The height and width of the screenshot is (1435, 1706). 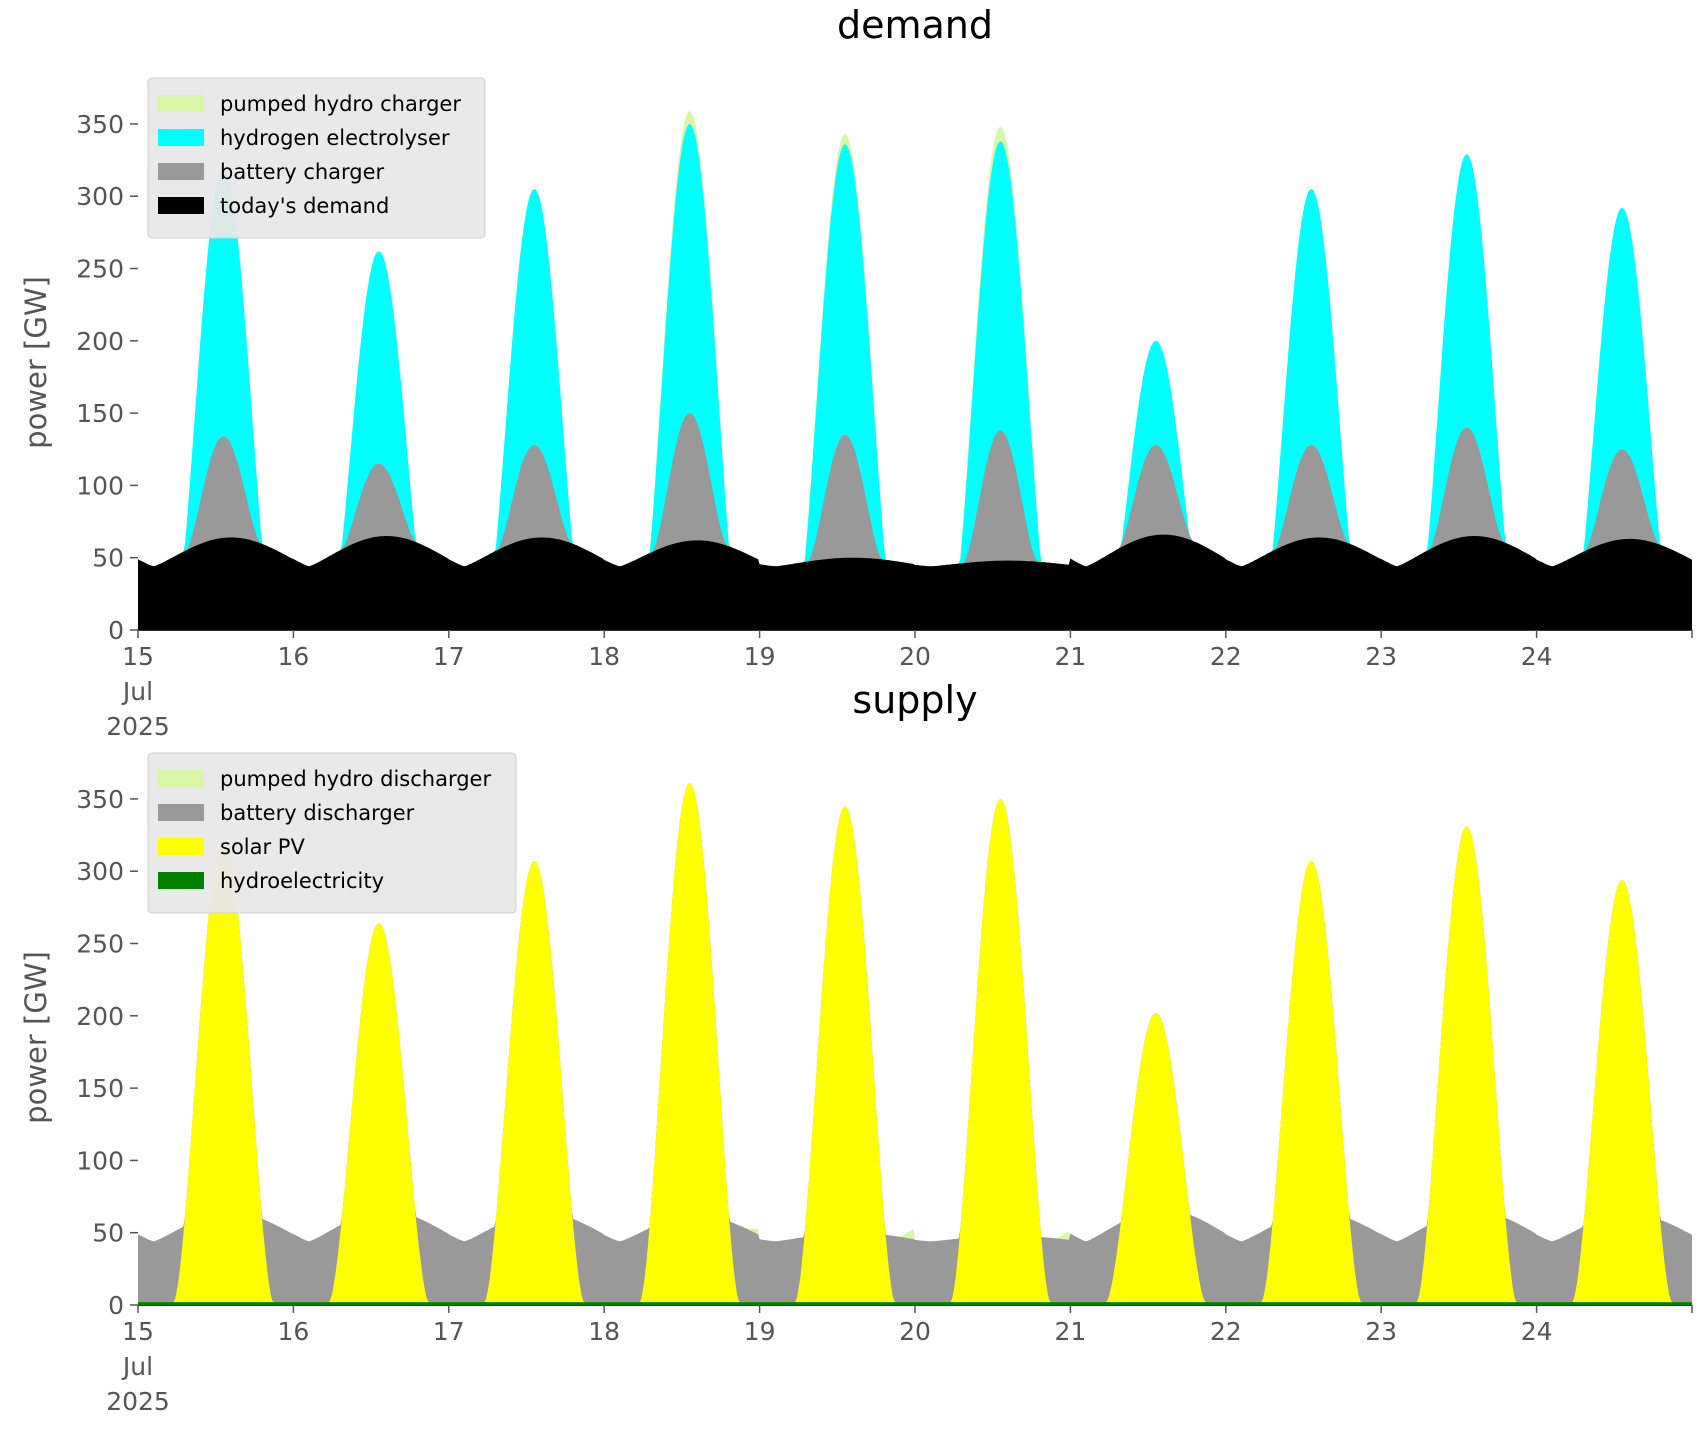 I want to click on legend-label: pumped hydro discharger, so click(x=355, y=779).